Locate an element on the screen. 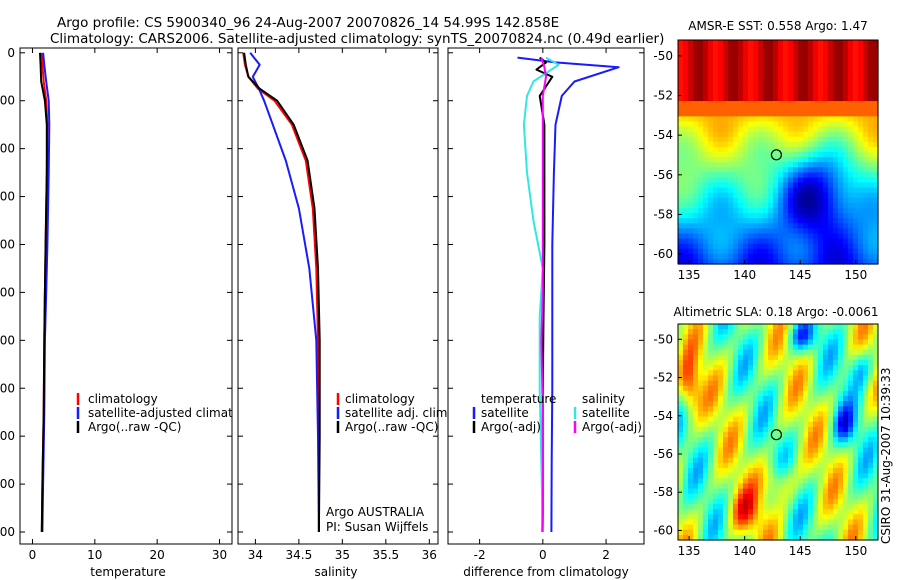 The height and width of the screenshot is (580, 900). y-tick-label: 1600 is located at coordinates (7, 436).